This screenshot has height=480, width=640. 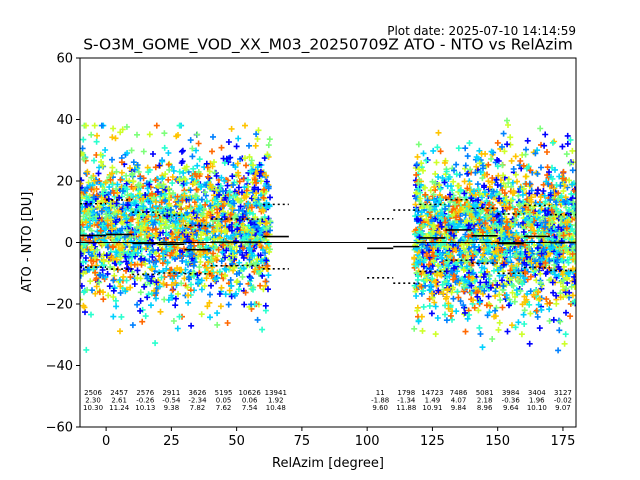 What do you see at coordinates (276, 408) in the screenshot?
I see `bin-stat-label: 10.48` at bounding box center [276, 408].